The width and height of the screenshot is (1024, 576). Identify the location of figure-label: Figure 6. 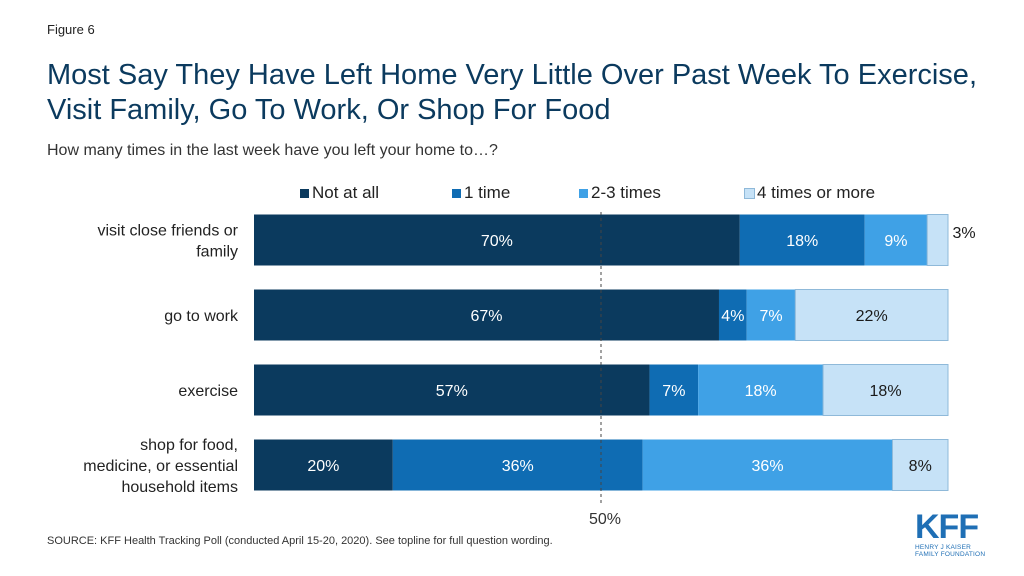
(71, 29).